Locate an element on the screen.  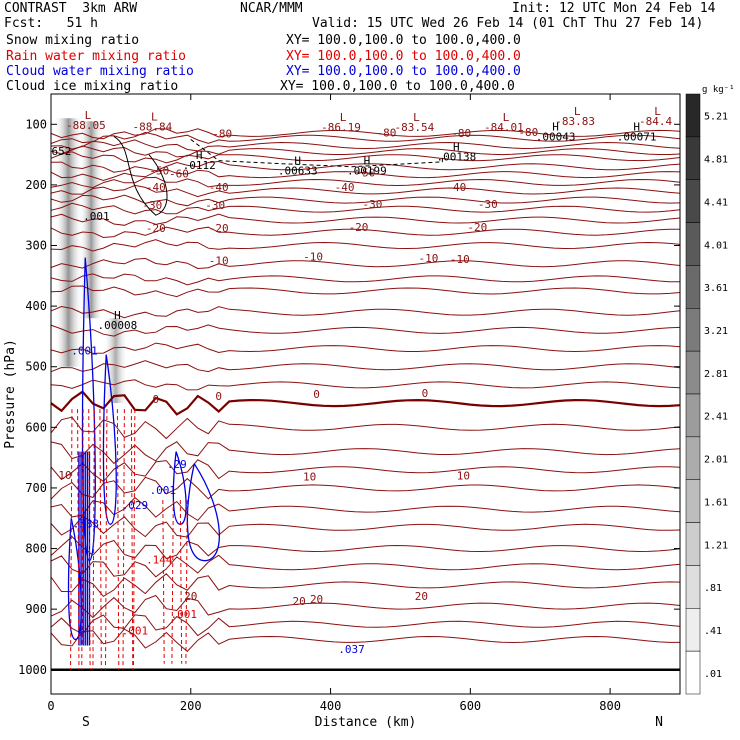
field-xy-cloud-ice: XY= 100.0,100.0 to 100.0,400.0 is located at coordinates (397, 86).